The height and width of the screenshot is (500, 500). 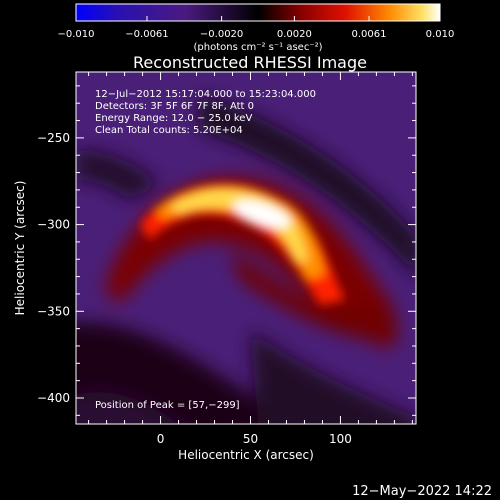 What do you see at coordinates (246, 455) in the screenshot?
I see `x-axis-label: Heliocentric X (arcsec)` at bounding box center [246, 455].